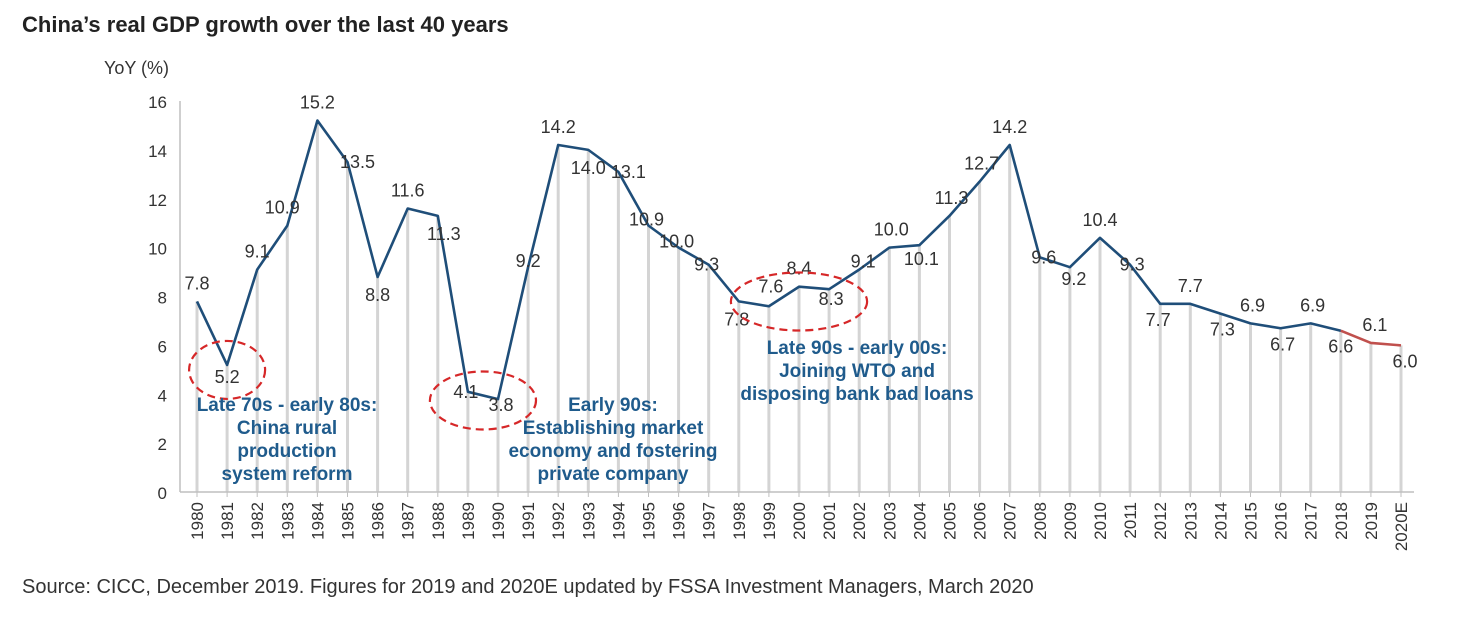 The height and width of the screenshot is (621, 1468). Describe the element at coordinates (613, 428) in the screenshot. I see `annotation-line: Establishing market` at that location.